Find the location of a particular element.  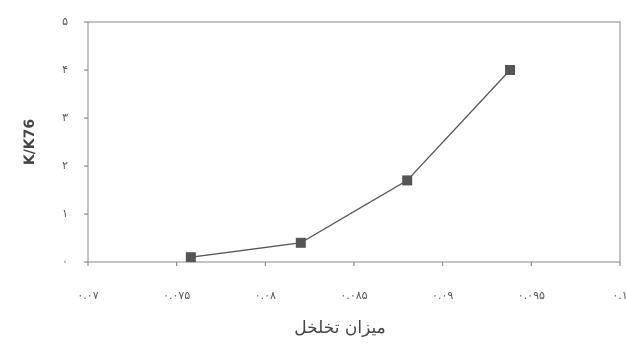

y-tick-label: ۳ is located at coordinates (65, 117).